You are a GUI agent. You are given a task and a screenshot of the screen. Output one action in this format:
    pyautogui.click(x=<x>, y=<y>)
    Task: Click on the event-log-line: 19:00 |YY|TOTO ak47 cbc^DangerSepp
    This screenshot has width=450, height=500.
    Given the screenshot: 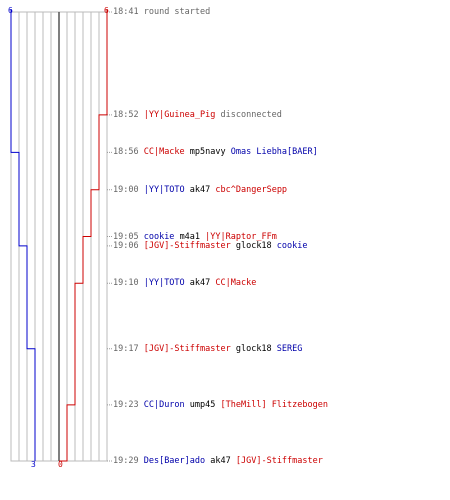 What is the action you would take?
    pyautogui.click(x=200, y=190)
    